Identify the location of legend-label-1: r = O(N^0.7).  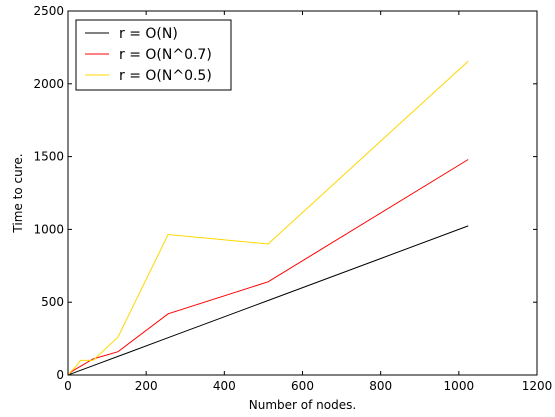
(165, 55).